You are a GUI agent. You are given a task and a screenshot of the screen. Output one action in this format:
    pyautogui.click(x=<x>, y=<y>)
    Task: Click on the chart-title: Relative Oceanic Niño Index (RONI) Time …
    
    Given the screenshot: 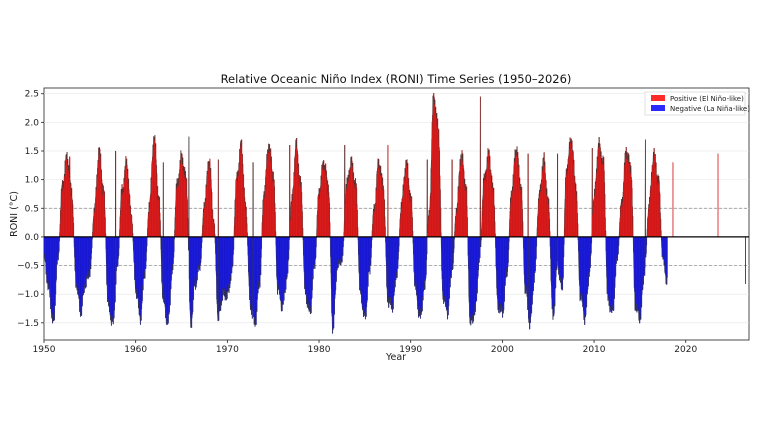 What is the action you would take?
    pyautogui.click(x=396, y=79)
    